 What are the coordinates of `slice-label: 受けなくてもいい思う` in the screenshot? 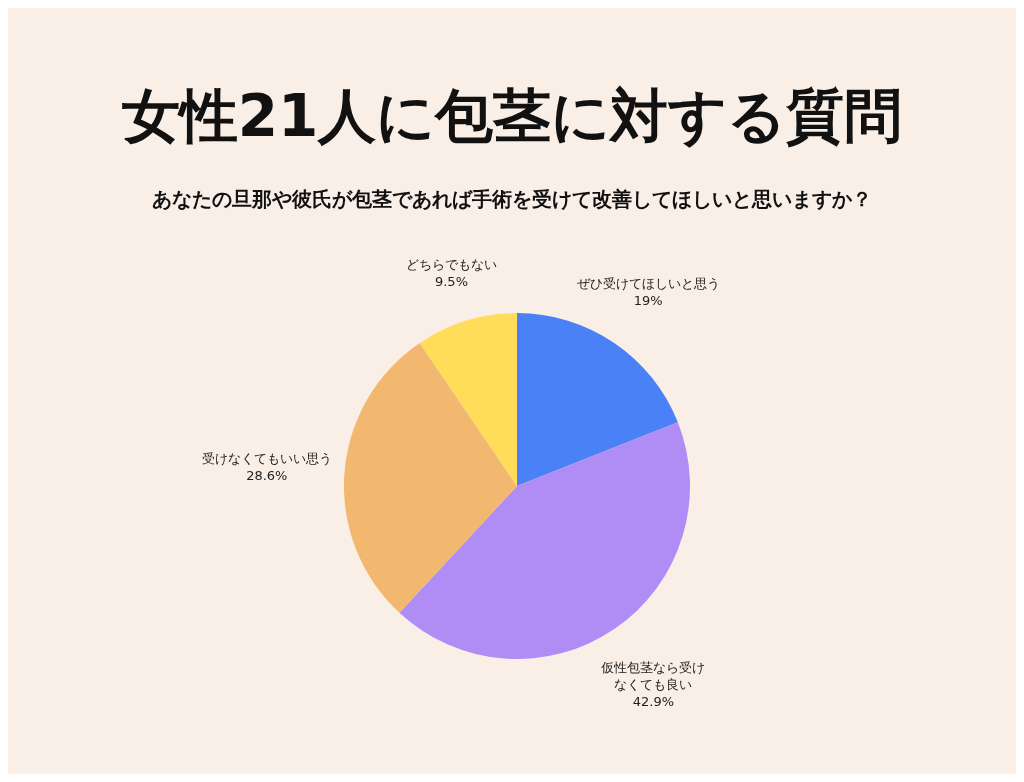 It's located at (266, 458).